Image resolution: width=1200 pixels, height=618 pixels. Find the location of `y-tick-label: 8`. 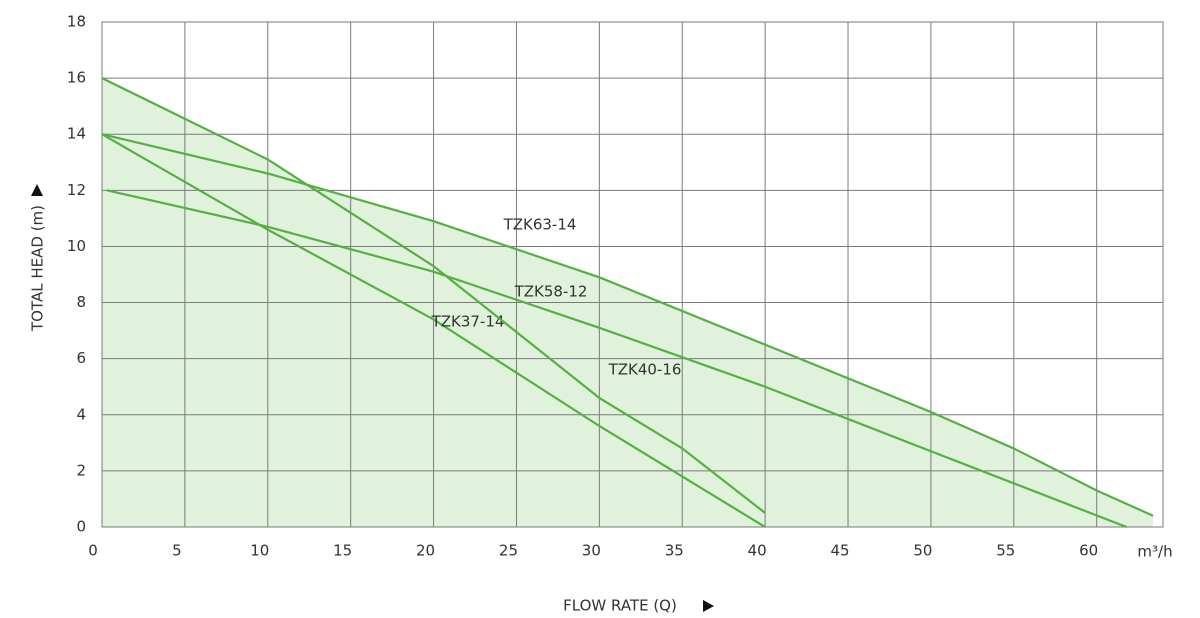

y-tick-label: 8 is located at coordinates (81, 302).